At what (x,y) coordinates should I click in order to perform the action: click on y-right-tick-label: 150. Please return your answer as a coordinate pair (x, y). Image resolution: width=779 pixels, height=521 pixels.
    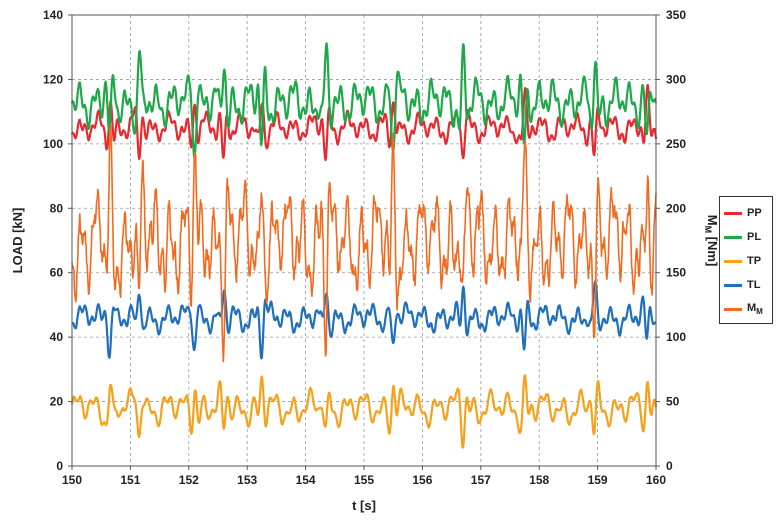
    Looking at the image, I should click on (676, 273).